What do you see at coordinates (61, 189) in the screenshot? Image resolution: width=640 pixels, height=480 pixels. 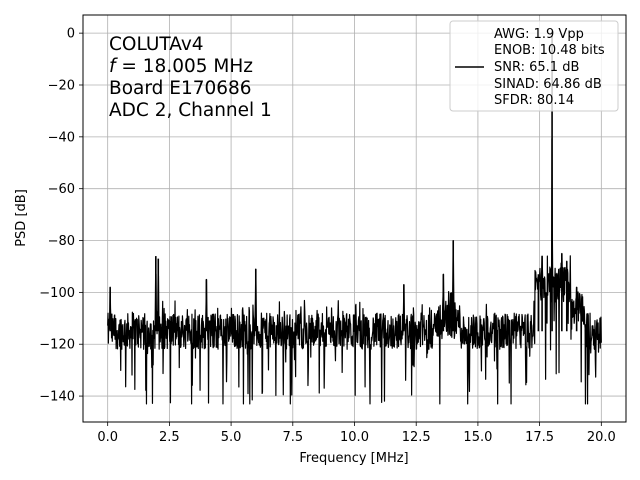 I see `y-tick-label: −60` at bounding box center [61, 189].